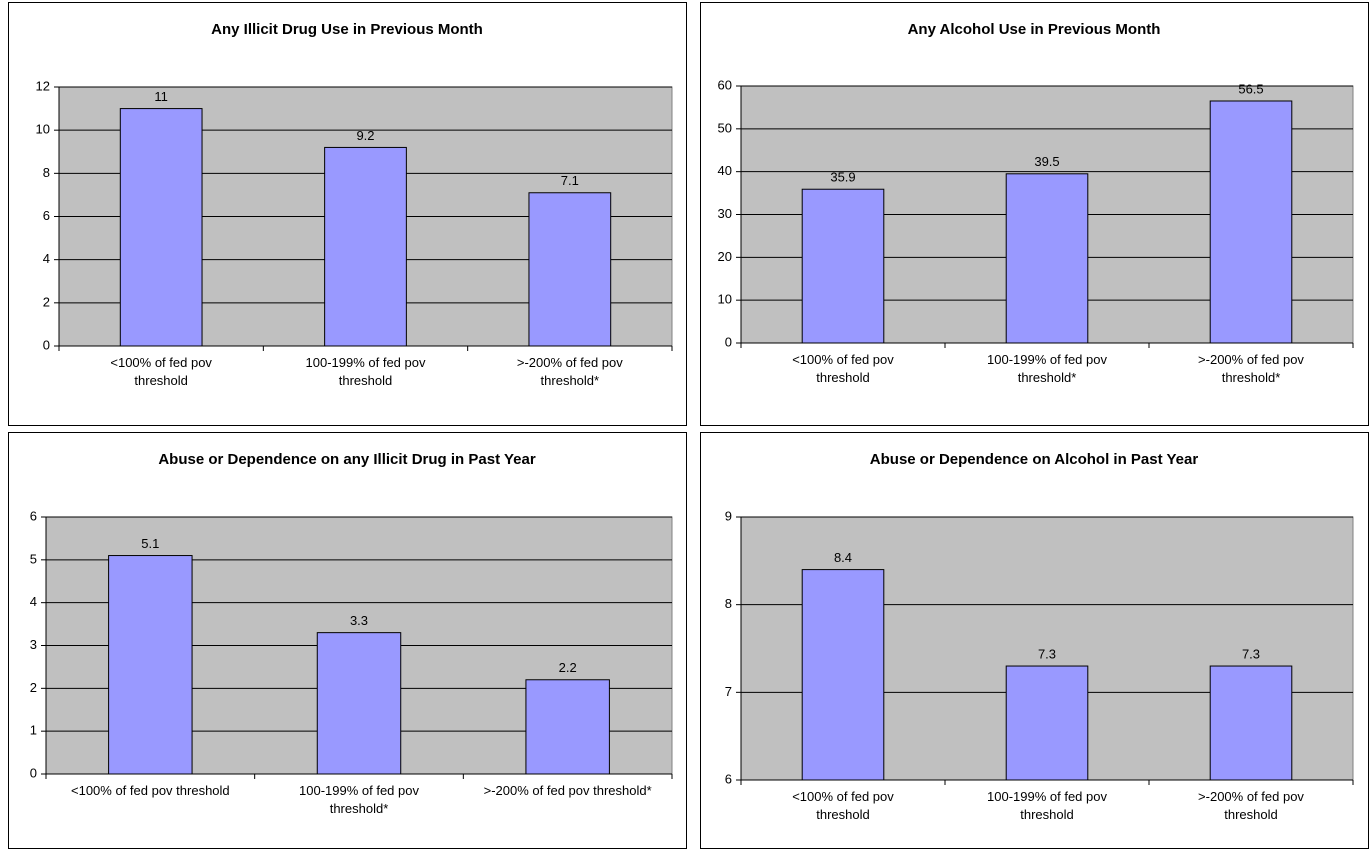  What do you see at coordinates (33, 644) in the screenshot?
I see `y-tick-label: 3` at bounding box center [33, 644].